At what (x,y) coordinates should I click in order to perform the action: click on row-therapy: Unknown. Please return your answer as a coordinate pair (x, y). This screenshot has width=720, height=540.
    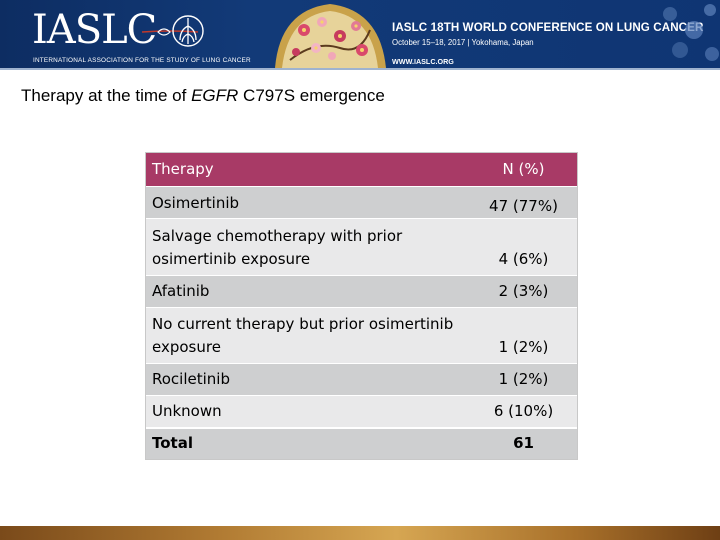
    Looking at the image, I should click on (187, 411).